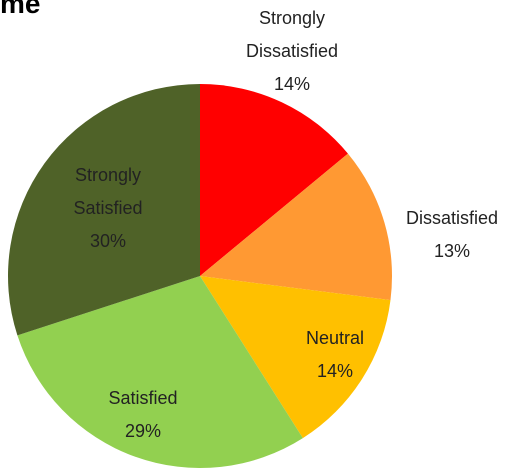 The image size is (514, 471). What do you see at coordinates (143, 398) in the screenshot?
I see `category-label: Satisfied` at bounding box center [143, 398].